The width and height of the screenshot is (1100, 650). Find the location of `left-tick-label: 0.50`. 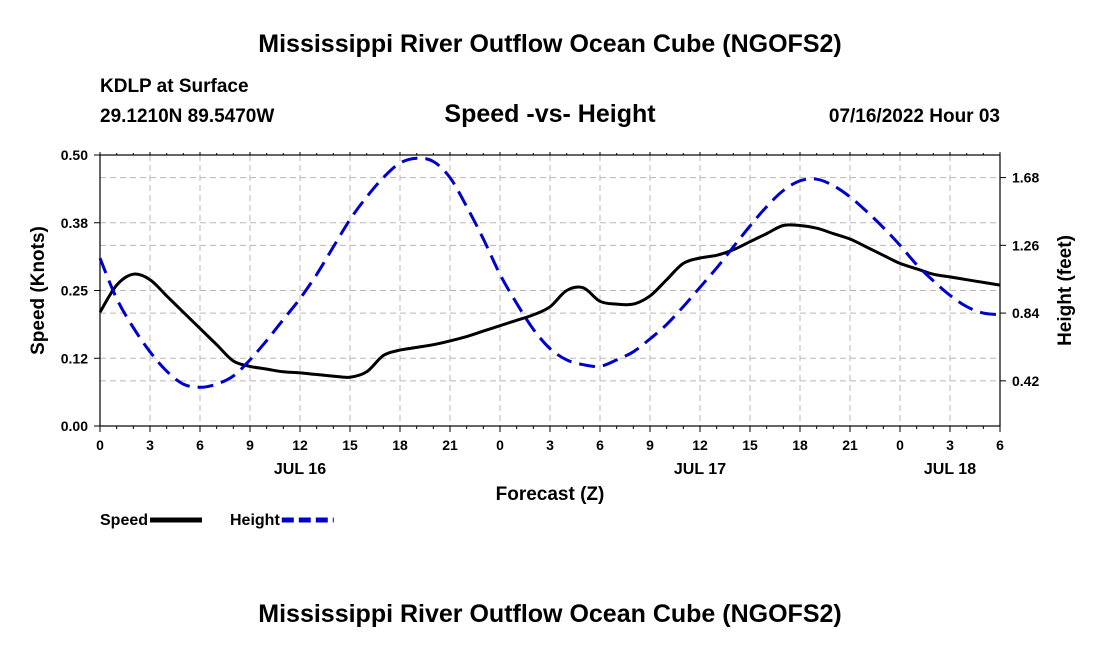

left-tick-label: 0.50 is located at coordinates (74, 155).